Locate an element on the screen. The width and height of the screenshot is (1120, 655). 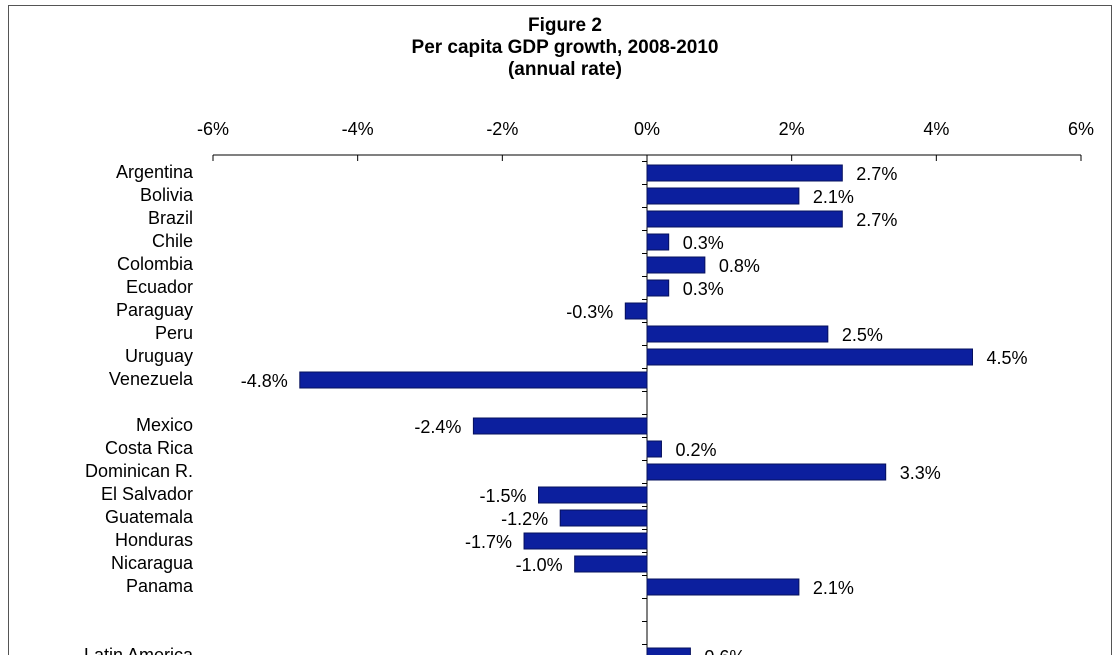
x-tick-label: 4% is located at coordinates (936, 129).